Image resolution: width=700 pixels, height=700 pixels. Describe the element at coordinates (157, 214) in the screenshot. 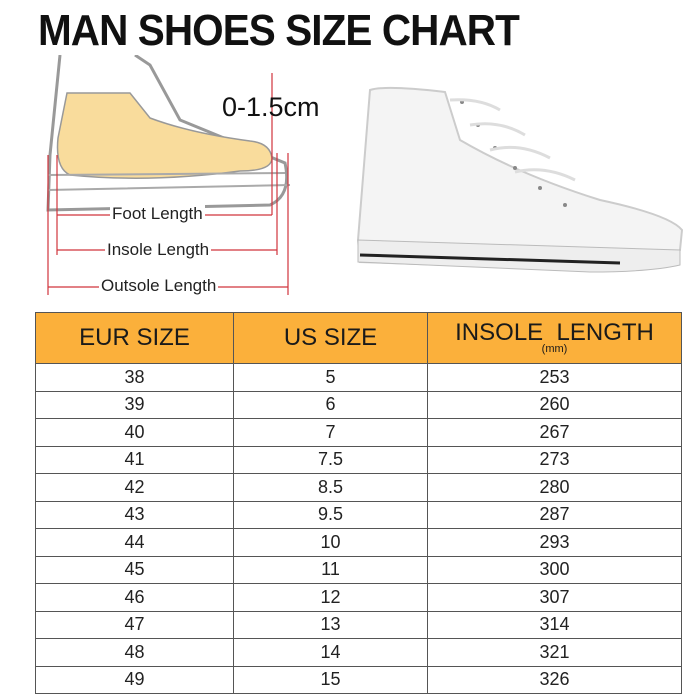

I see `foot-length-label: Foot Length` at that location.